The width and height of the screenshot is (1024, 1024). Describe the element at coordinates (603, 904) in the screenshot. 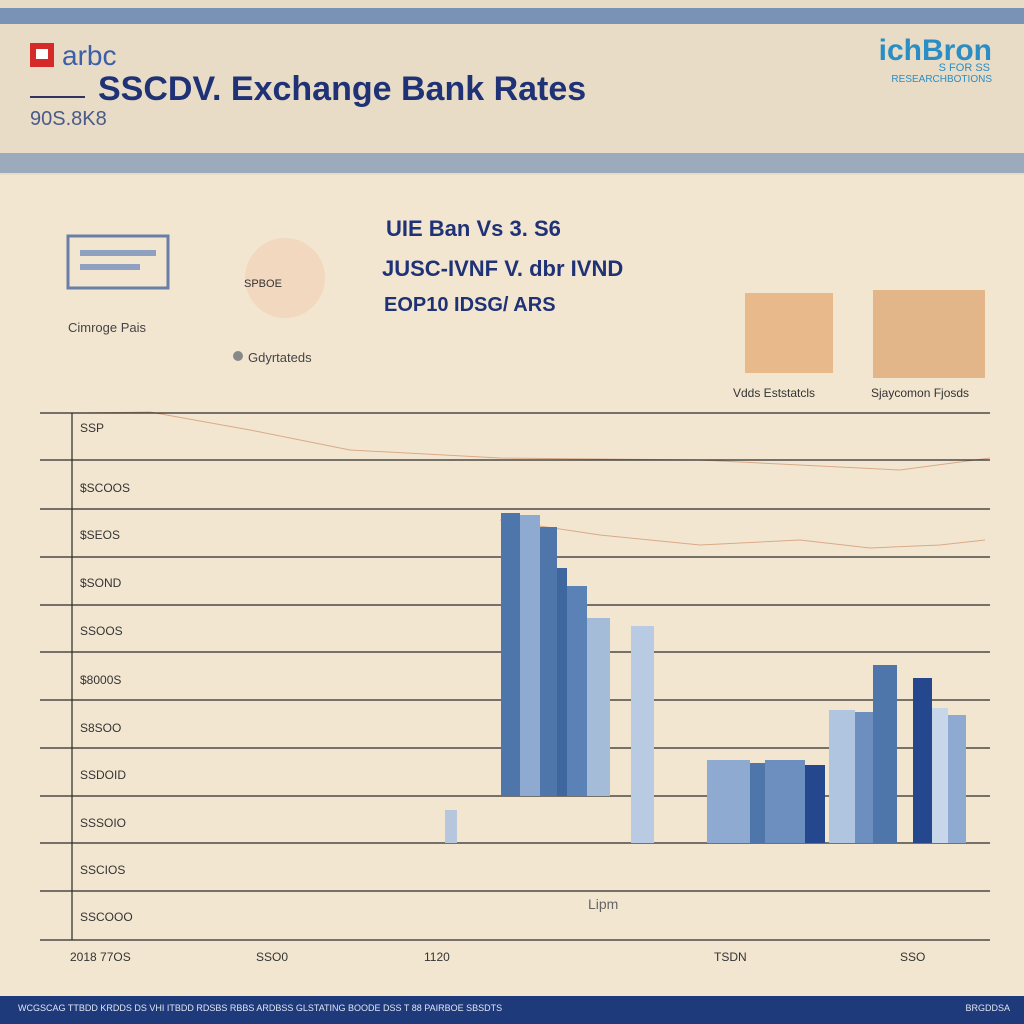

I see `axis-caption: Lipm` at that location.